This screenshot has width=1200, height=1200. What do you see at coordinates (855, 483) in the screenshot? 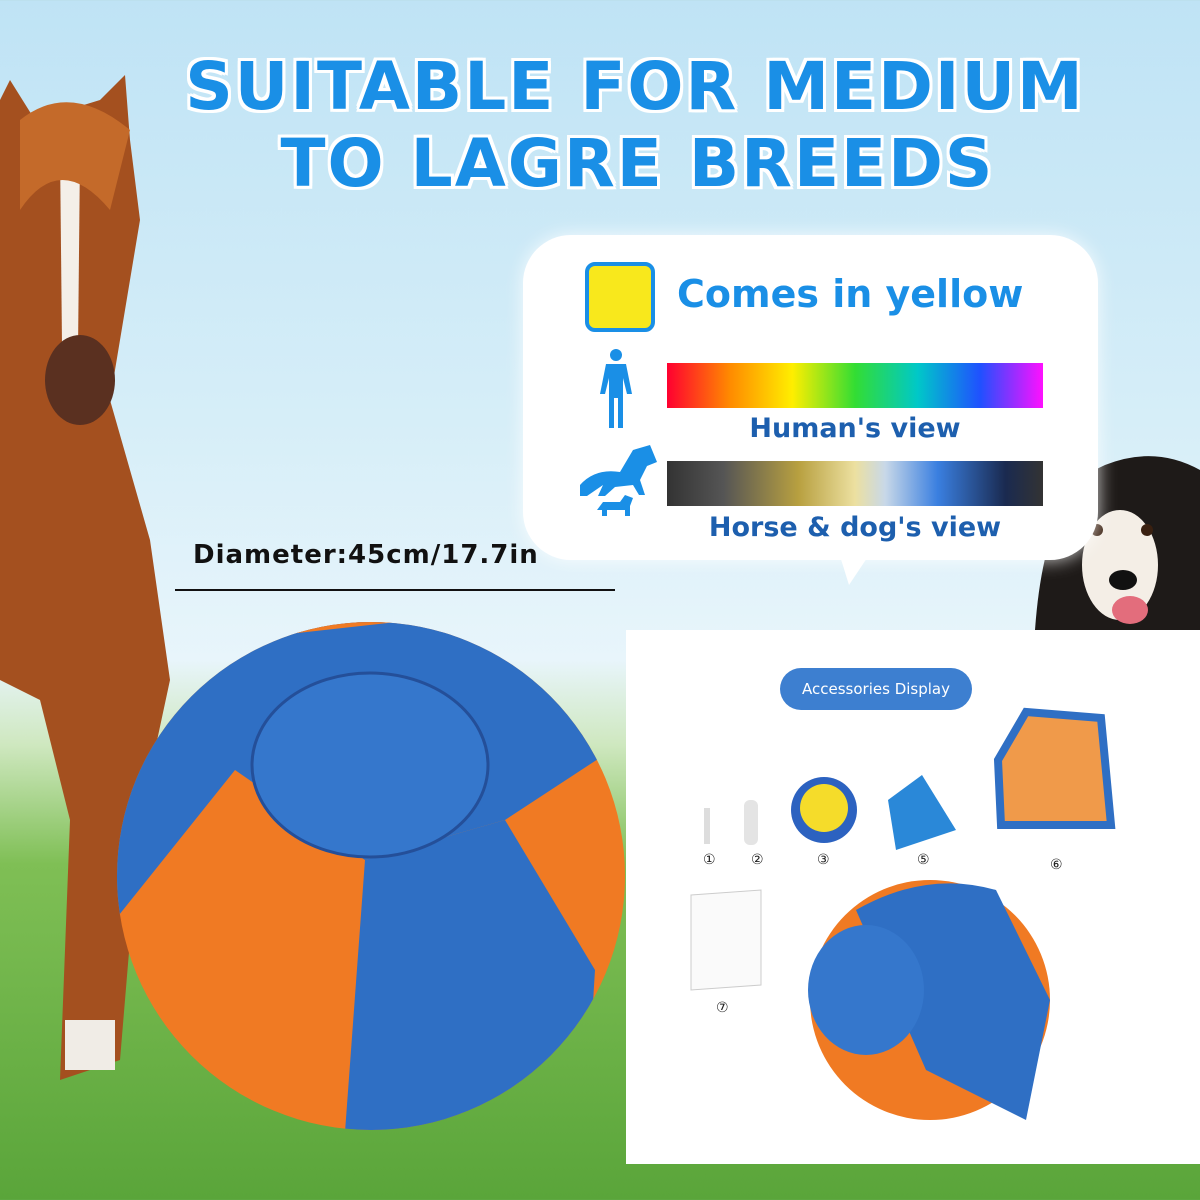
I see `animal-view-spectrum` at bounding box center [855, 483].